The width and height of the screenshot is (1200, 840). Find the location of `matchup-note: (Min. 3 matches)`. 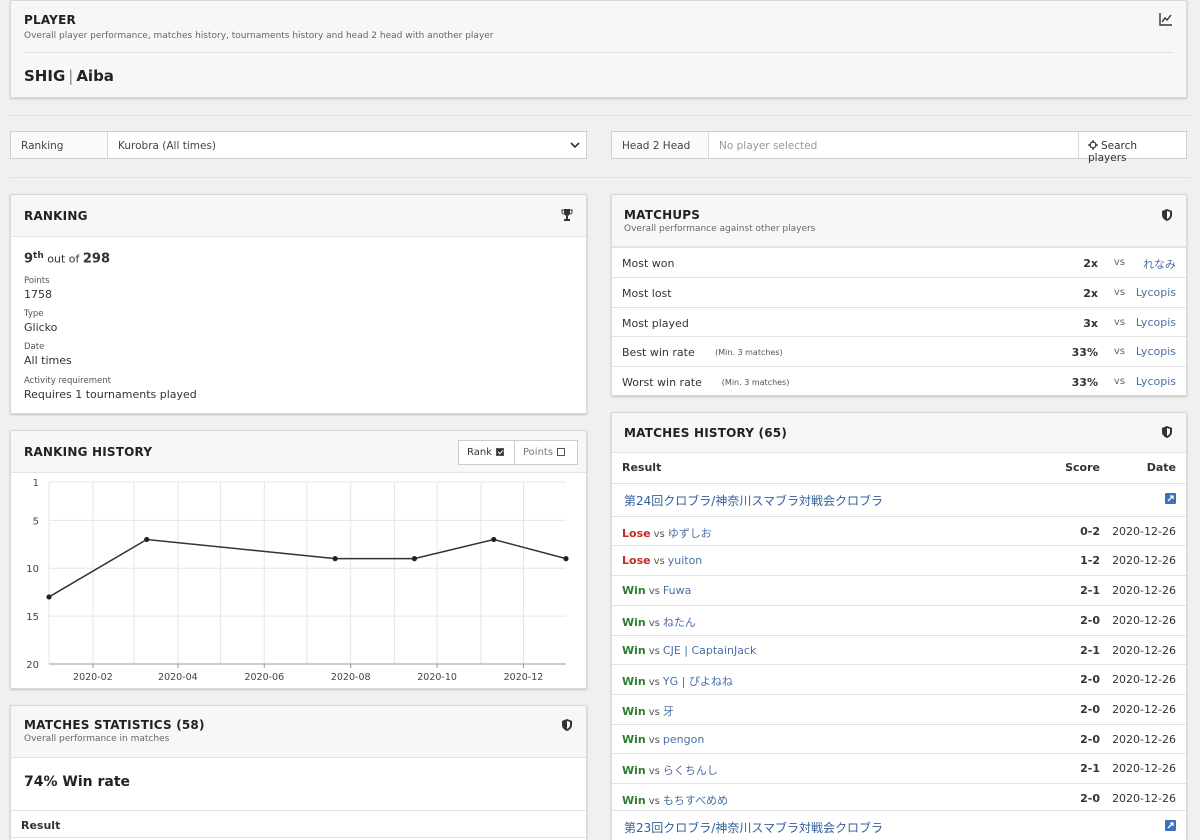

matchup-note: (Min. 3 matches) is located at coordinates (749, 353).